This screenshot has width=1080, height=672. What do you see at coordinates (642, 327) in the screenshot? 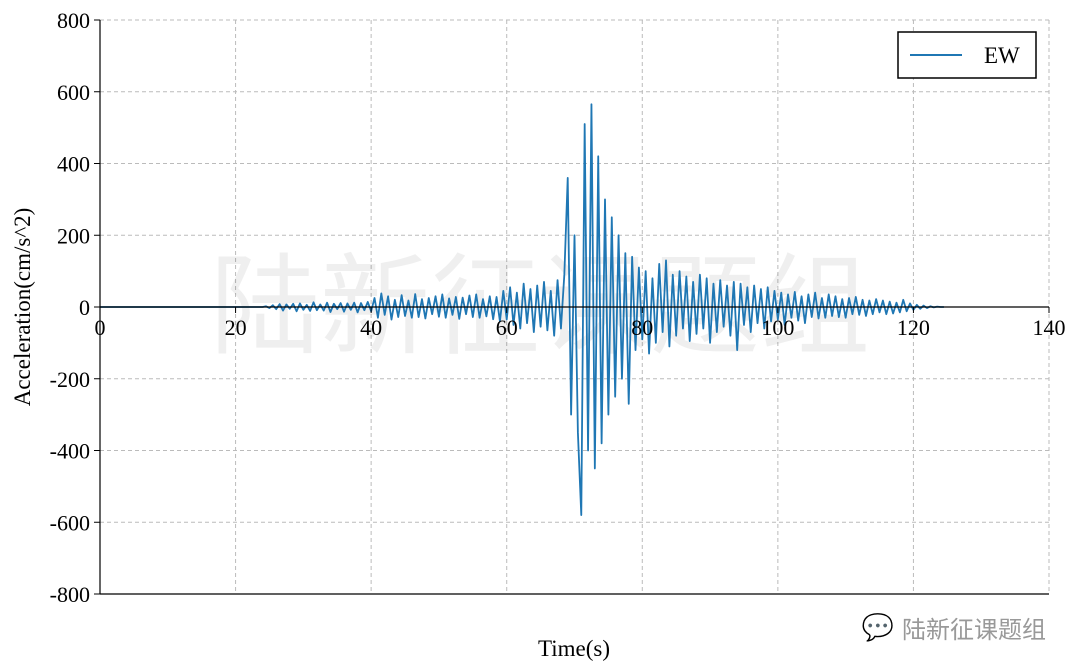
I see `x-tick-label: 80` at bounding box center [642, 327].